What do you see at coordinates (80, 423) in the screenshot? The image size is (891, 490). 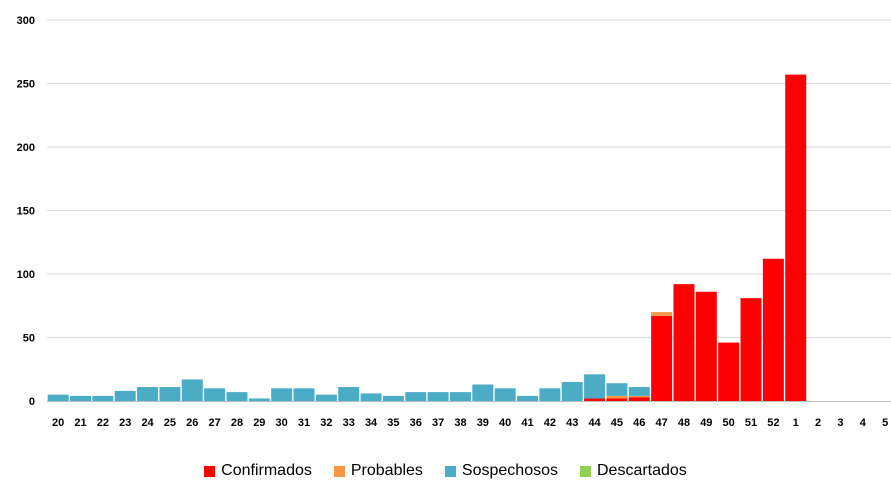 I see `x-tick-label: 21` at bounding box center [80, 423].